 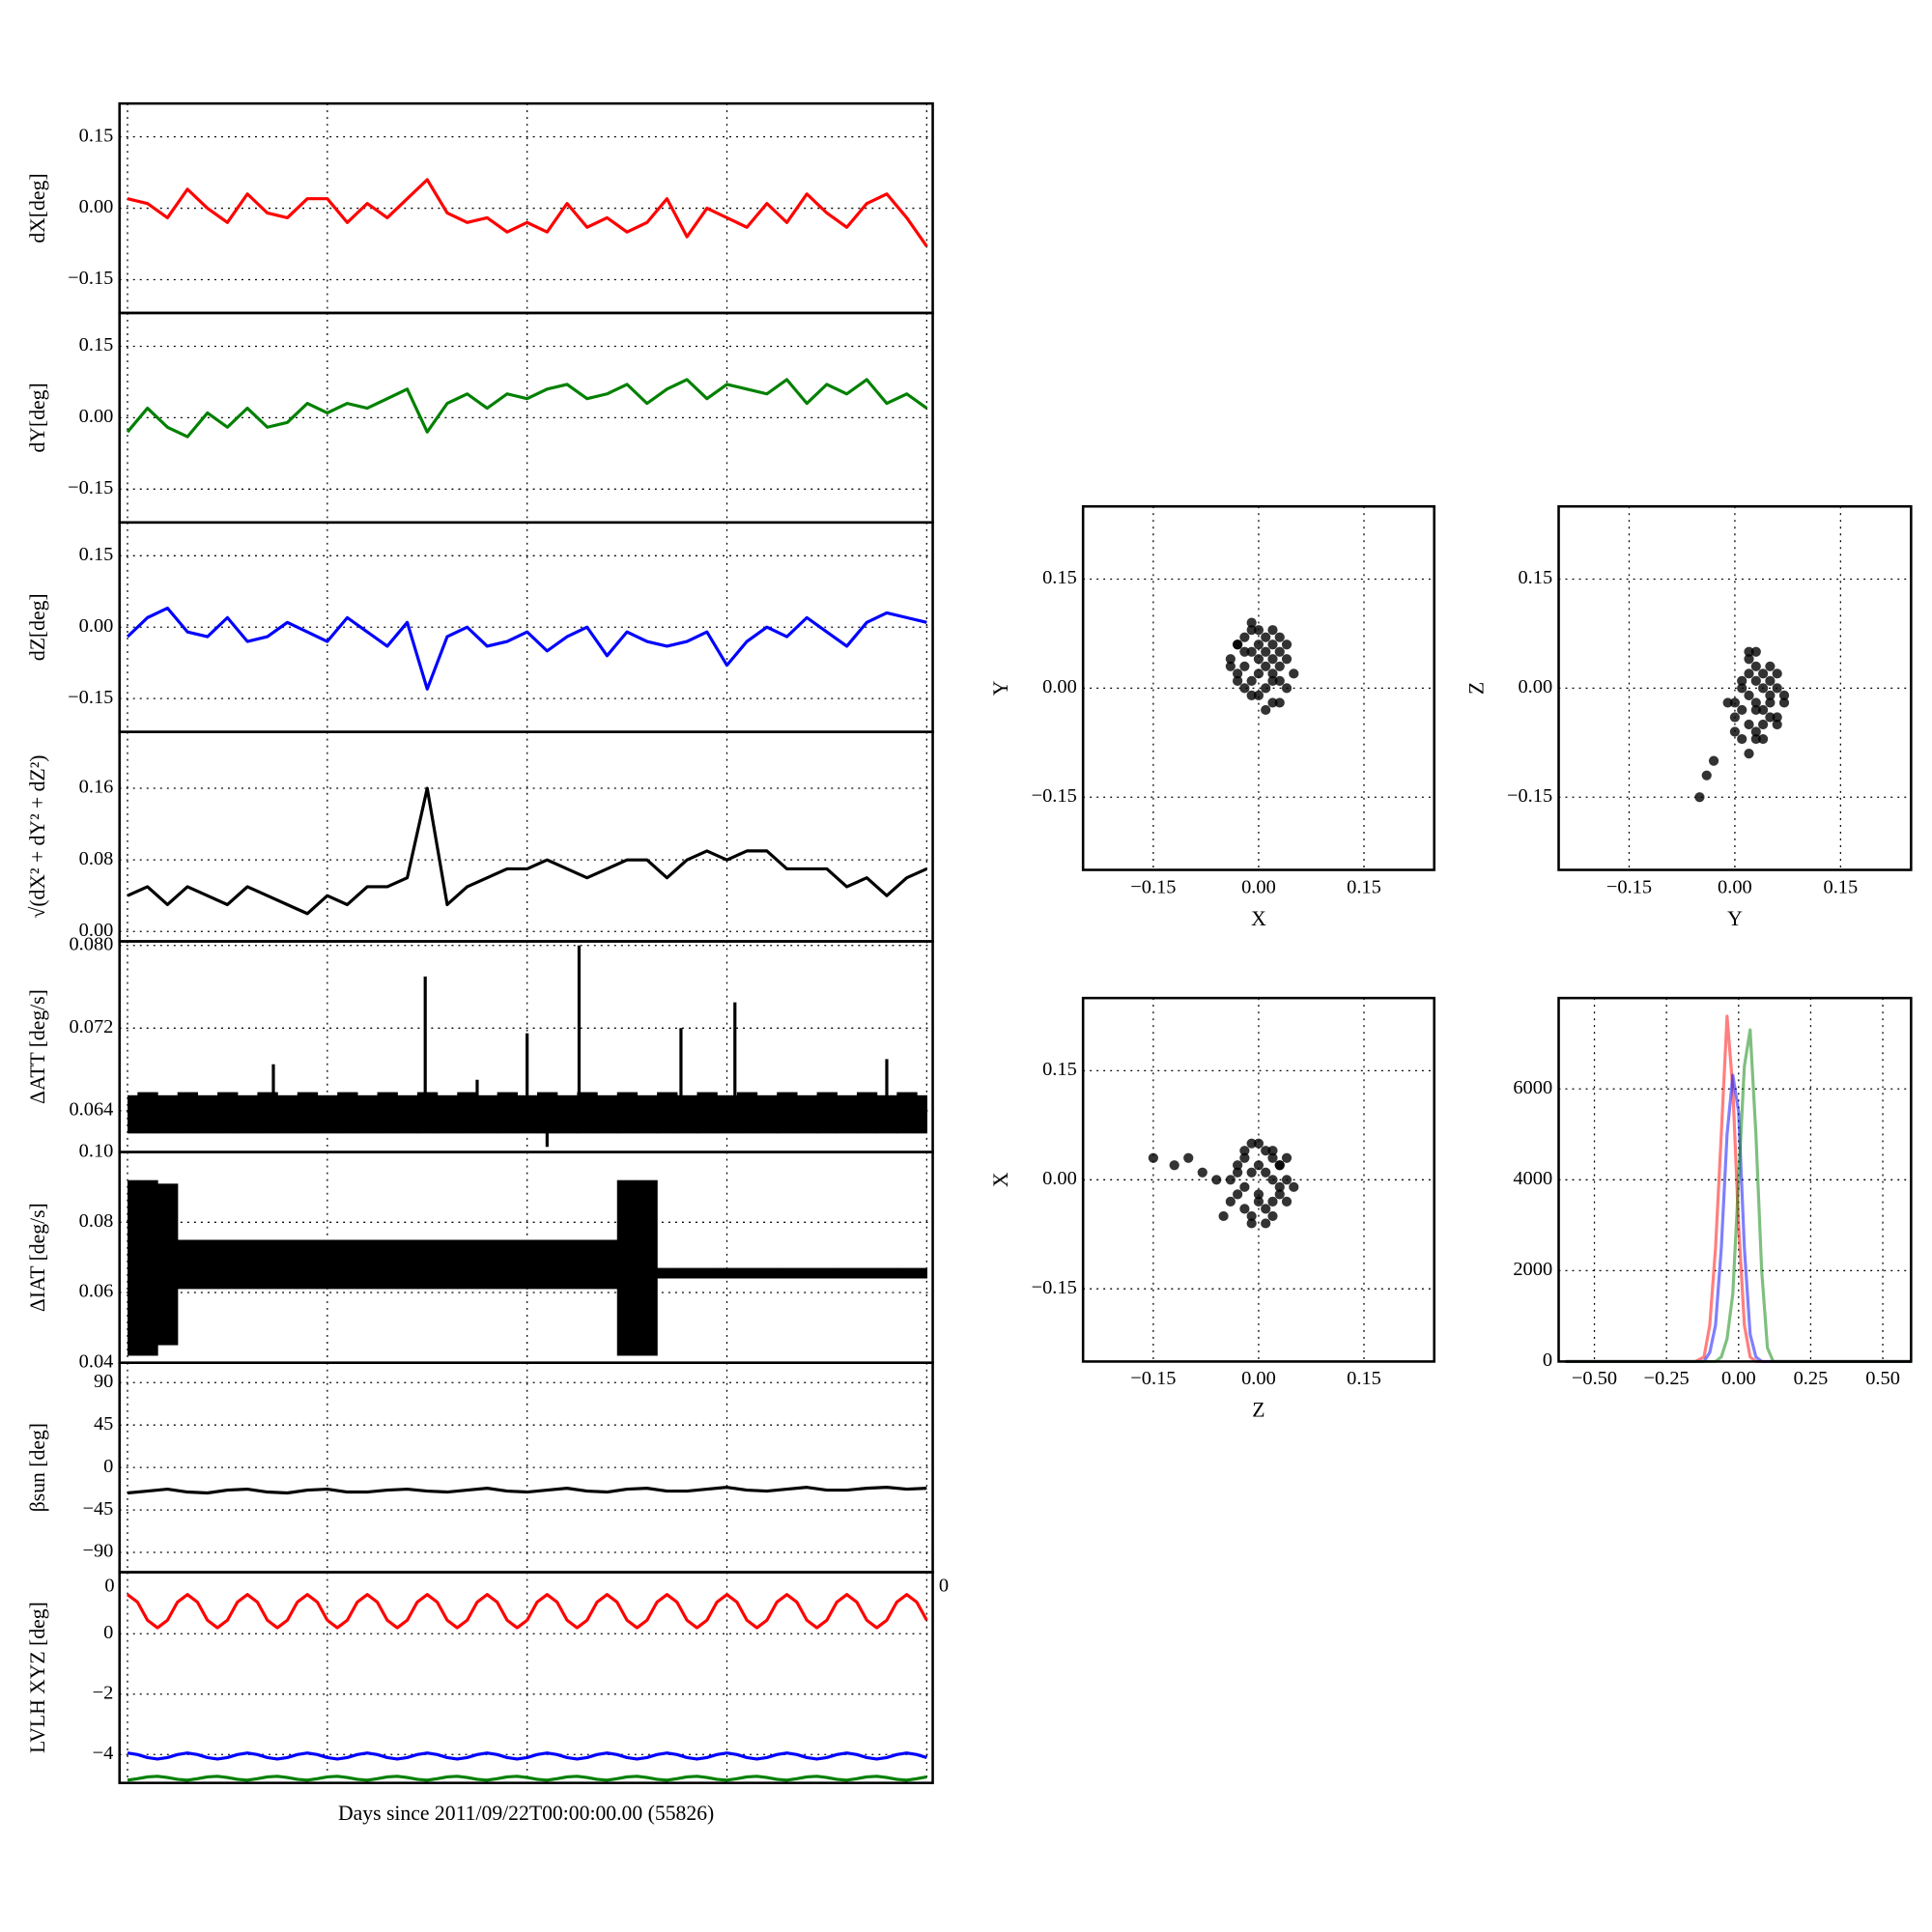 I want to click on x-tick-label: 0.15, so click(x=1841, y=886).